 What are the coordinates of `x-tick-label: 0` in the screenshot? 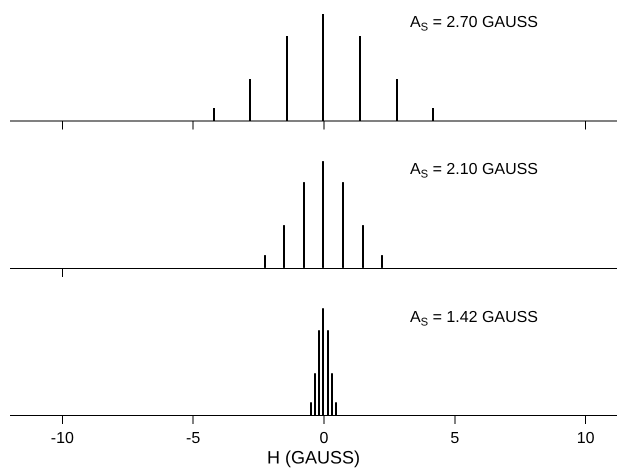 It's located at (324, 439).